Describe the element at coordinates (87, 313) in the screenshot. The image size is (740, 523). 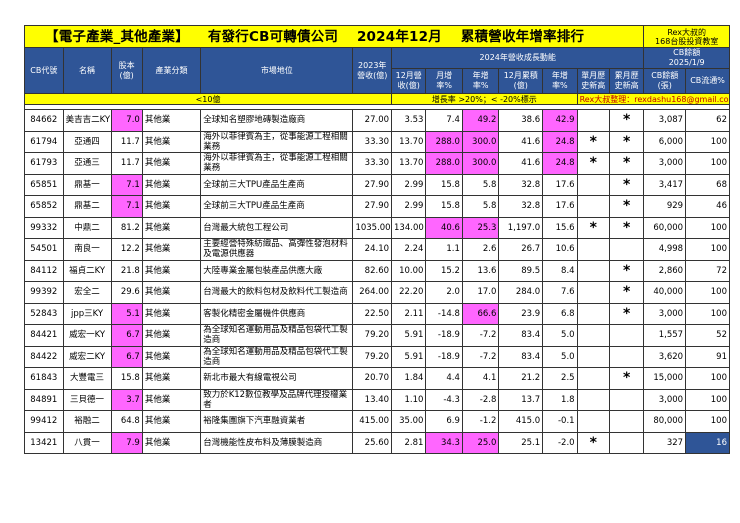
I see `cell-name: jpp三KY` at that location.